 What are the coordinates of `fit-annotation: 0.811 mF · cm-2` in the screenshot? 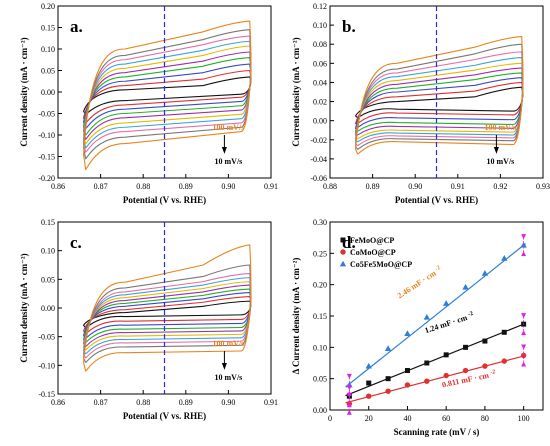 It's located at (468, 379).